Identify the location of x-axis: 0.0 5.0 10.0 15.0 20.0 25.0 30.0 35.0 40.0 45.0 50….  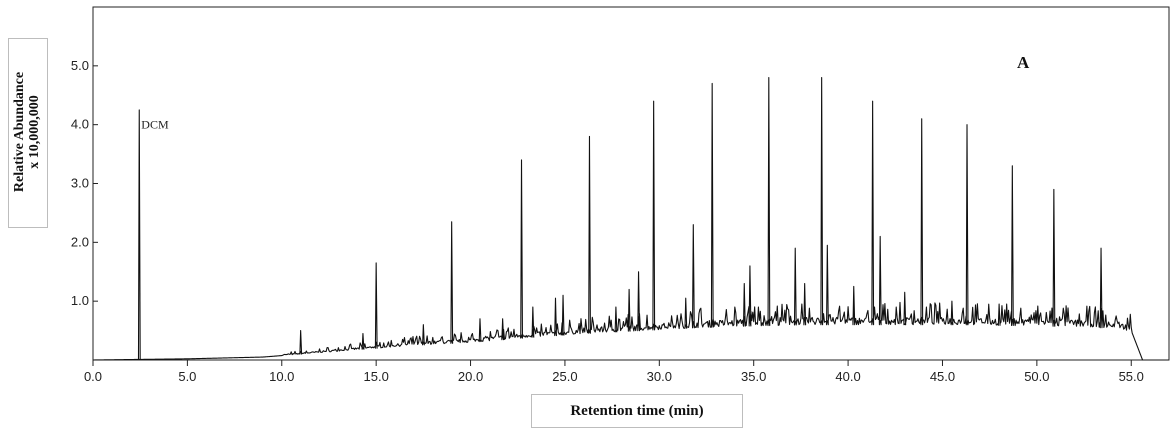
(614, 372).